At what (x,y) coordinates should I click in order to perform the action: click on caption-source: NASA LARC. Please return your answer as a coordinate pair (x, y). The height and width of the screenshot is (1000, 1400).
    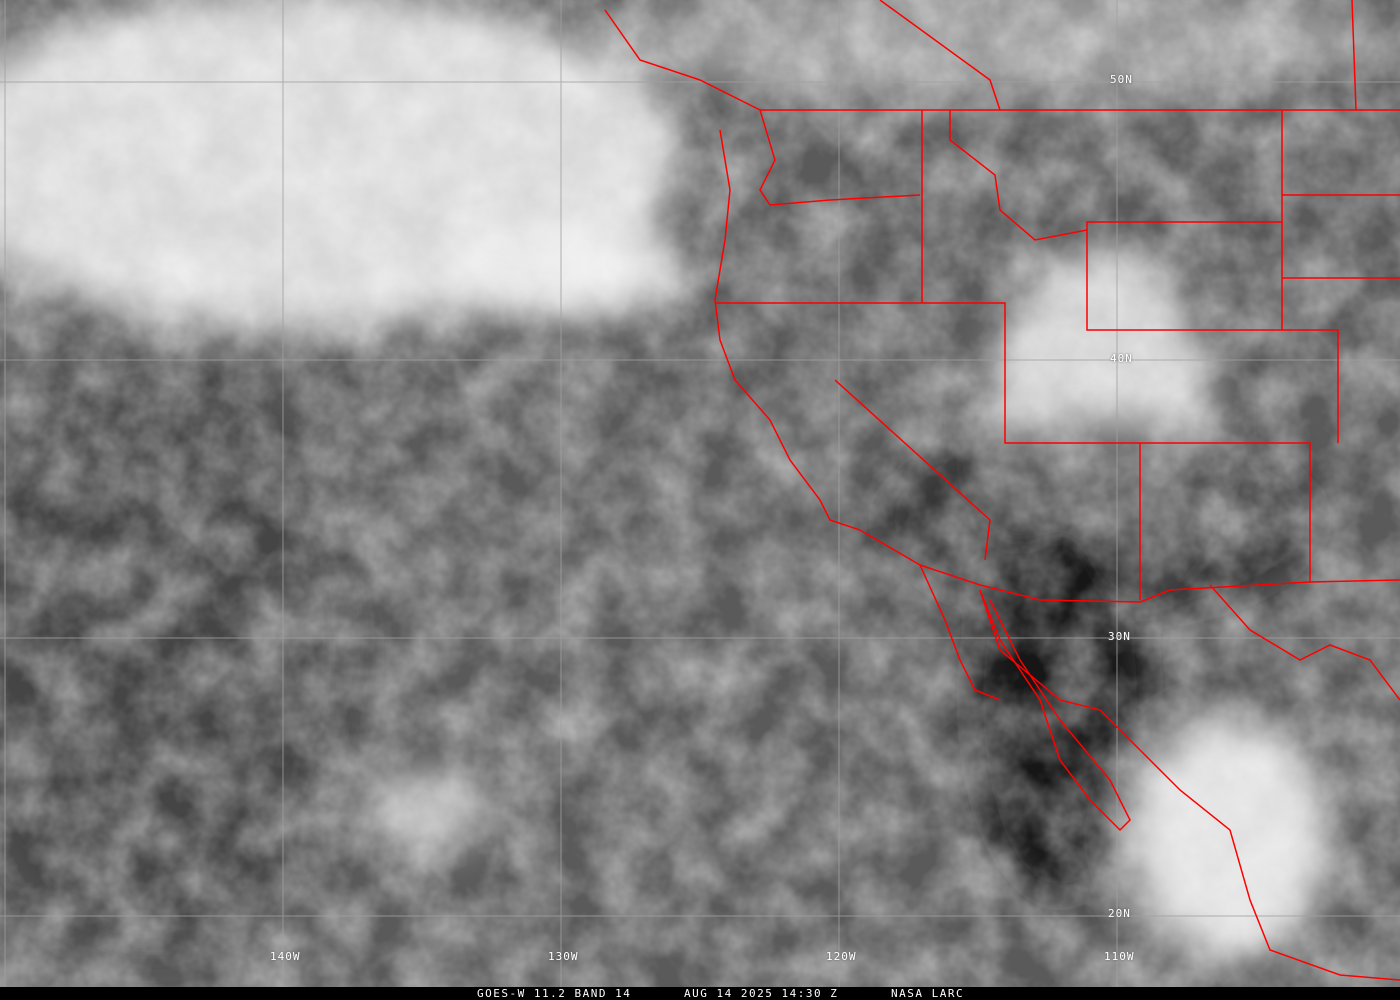
    Looking at the image, I should click on (928, 993).